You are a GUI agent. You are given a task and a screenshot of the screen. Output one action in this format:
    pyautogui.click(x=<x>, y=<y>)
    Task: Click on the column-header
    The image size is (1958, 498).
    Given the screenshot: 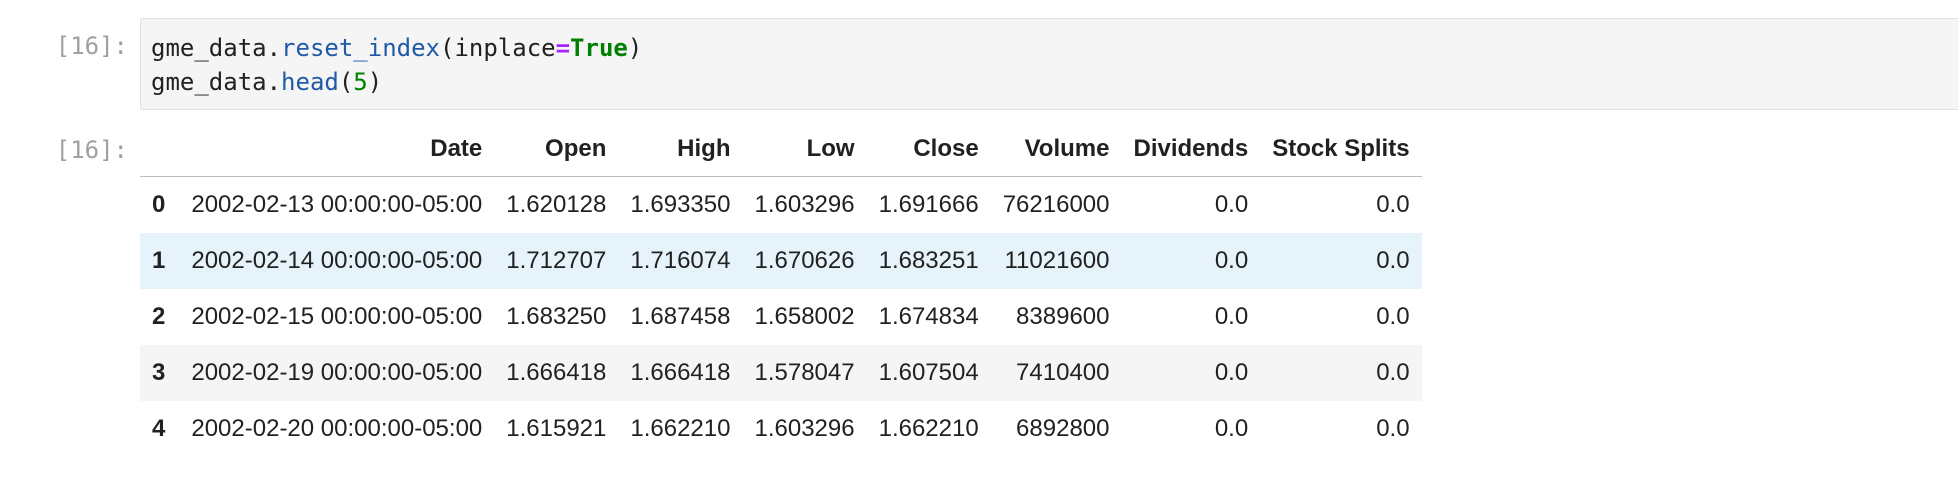 What is the action you would take?
    pyautogui.click(x=160, y=149)
    